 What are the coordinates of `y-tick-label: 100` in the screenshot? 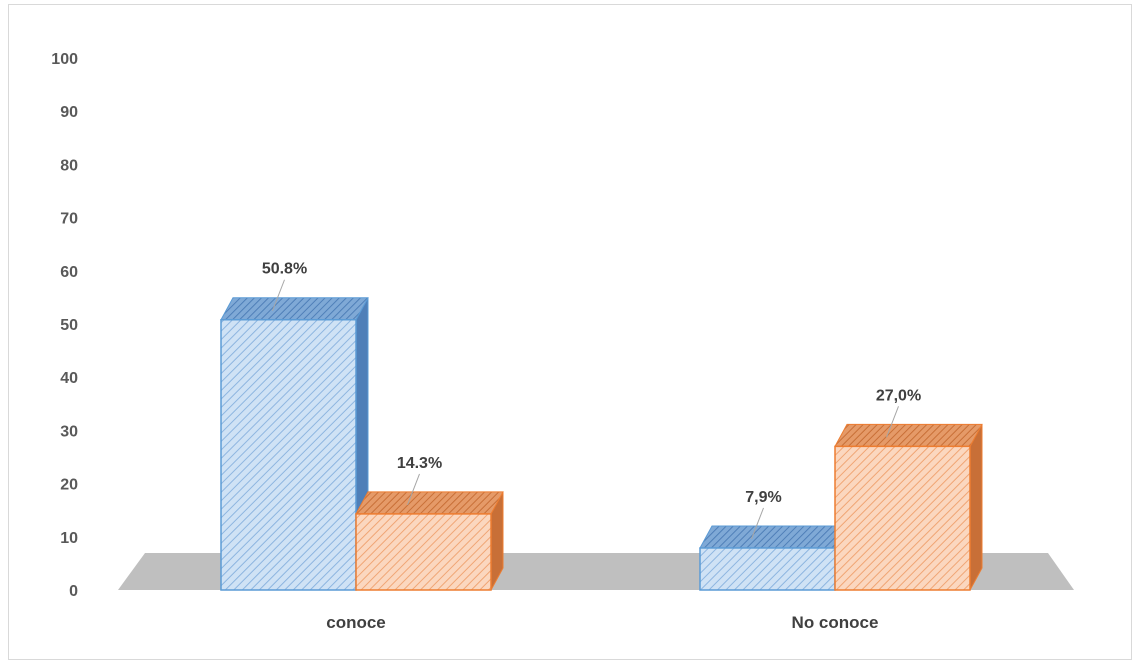 It's located at (64, 59).